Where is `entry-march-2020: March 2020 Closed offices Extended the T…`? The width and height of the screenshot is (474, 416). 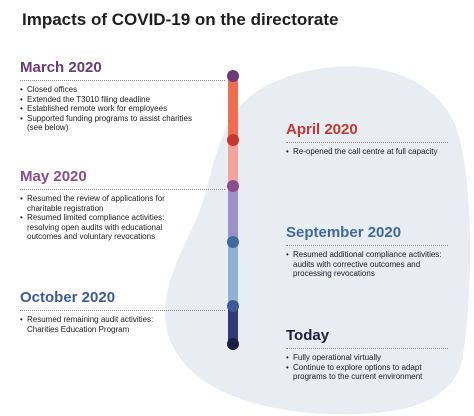
entry-march-2020: March 2020 Closed offices Extended the T… is located at coordinates (122, 96).